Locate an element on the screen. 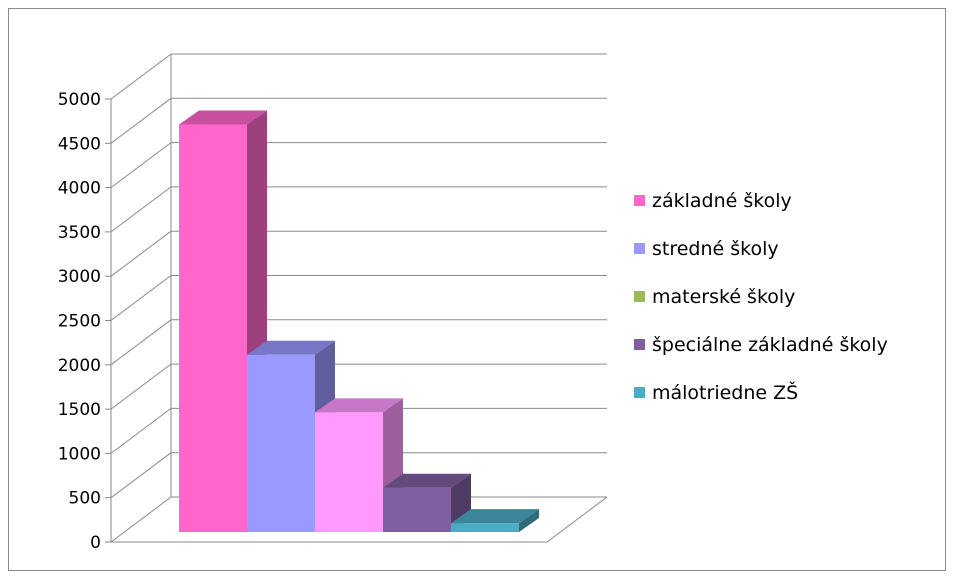  legend-label: základné školy is located at coordinates (722, 201).